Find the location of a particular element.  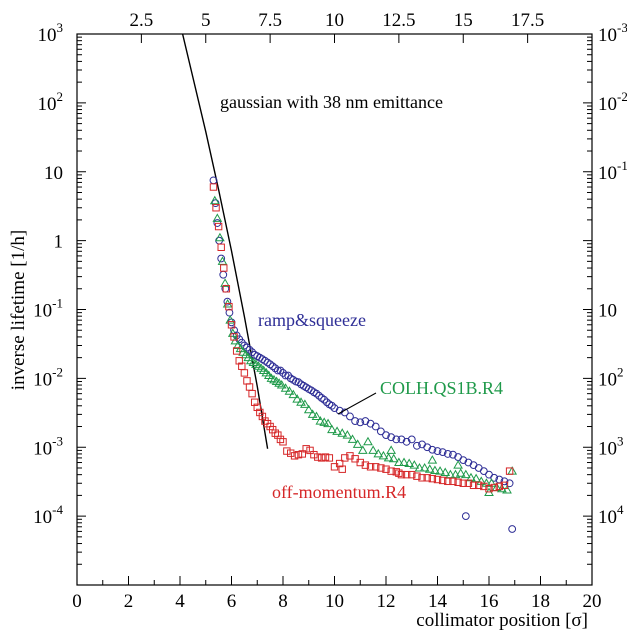

x-axis-label: collimator position [σ] is located at coordinates (502, 620).